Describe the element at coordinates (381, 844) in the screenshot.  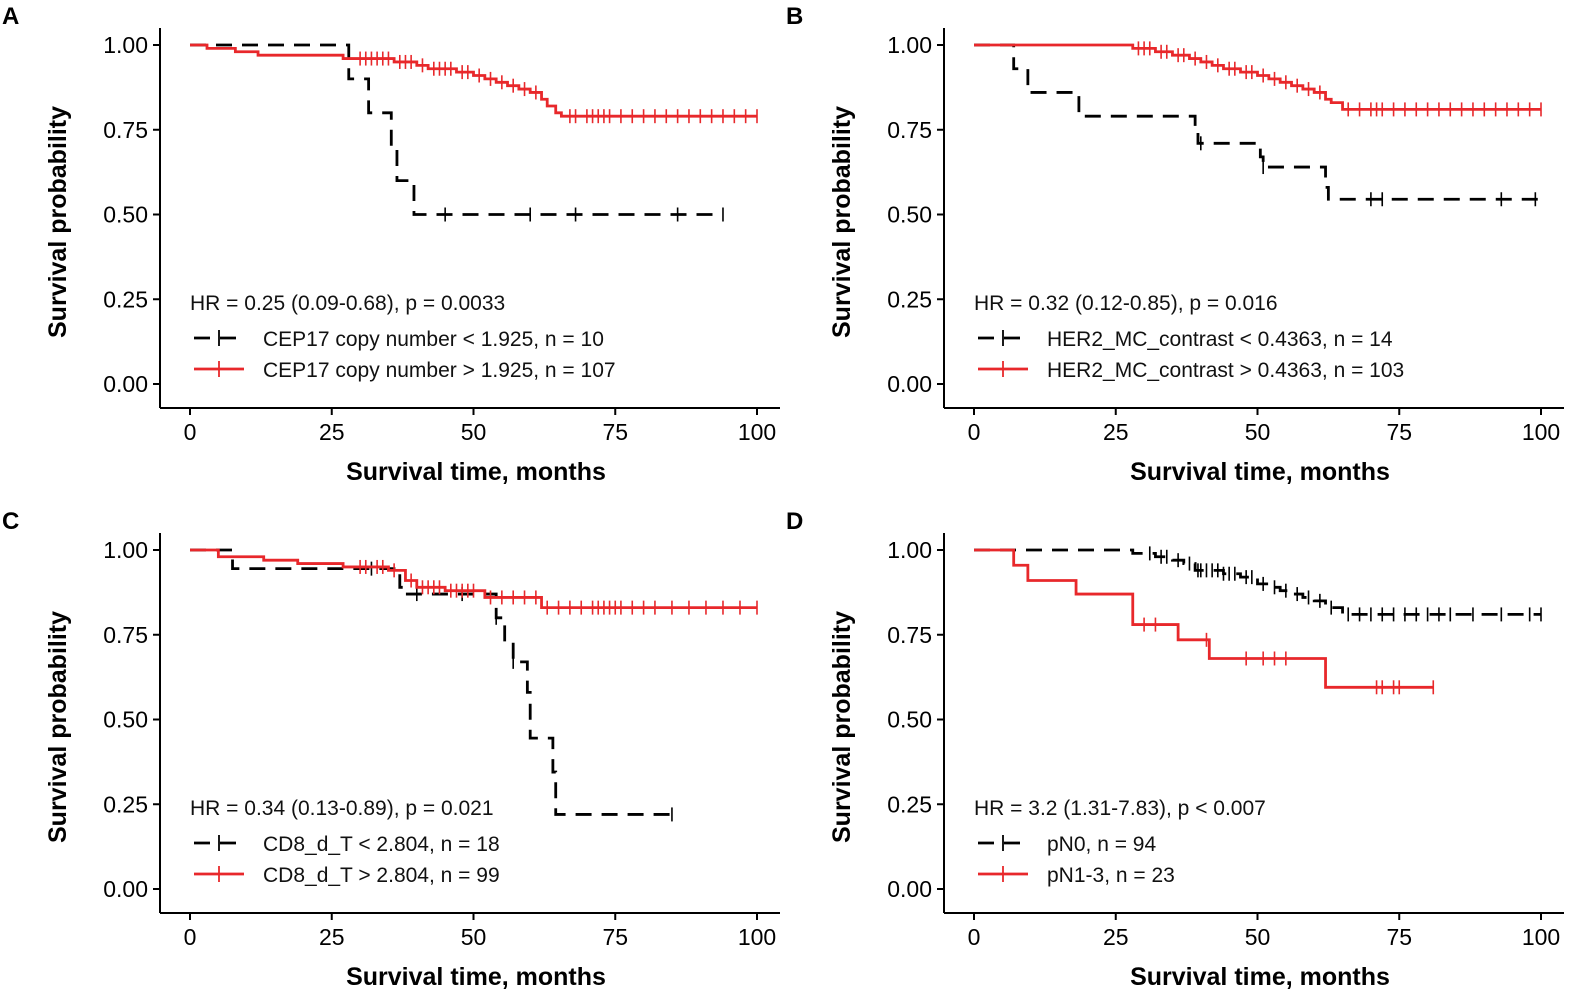
I see `legend-label: CD8_d_T < 2.804, n = 18` at that location.